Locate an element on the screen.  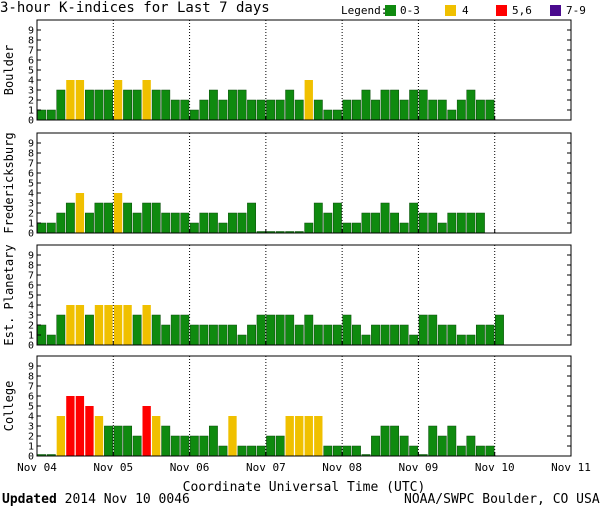
y-tick-label-1-1: 1 is located at coordinates (31, 111).